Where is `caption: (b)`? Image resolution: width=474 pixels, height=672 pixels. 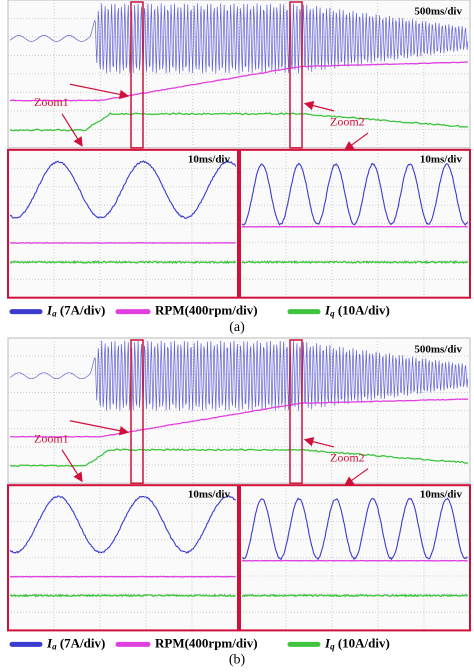 caption: (b) is located at coordinates (237, 660).